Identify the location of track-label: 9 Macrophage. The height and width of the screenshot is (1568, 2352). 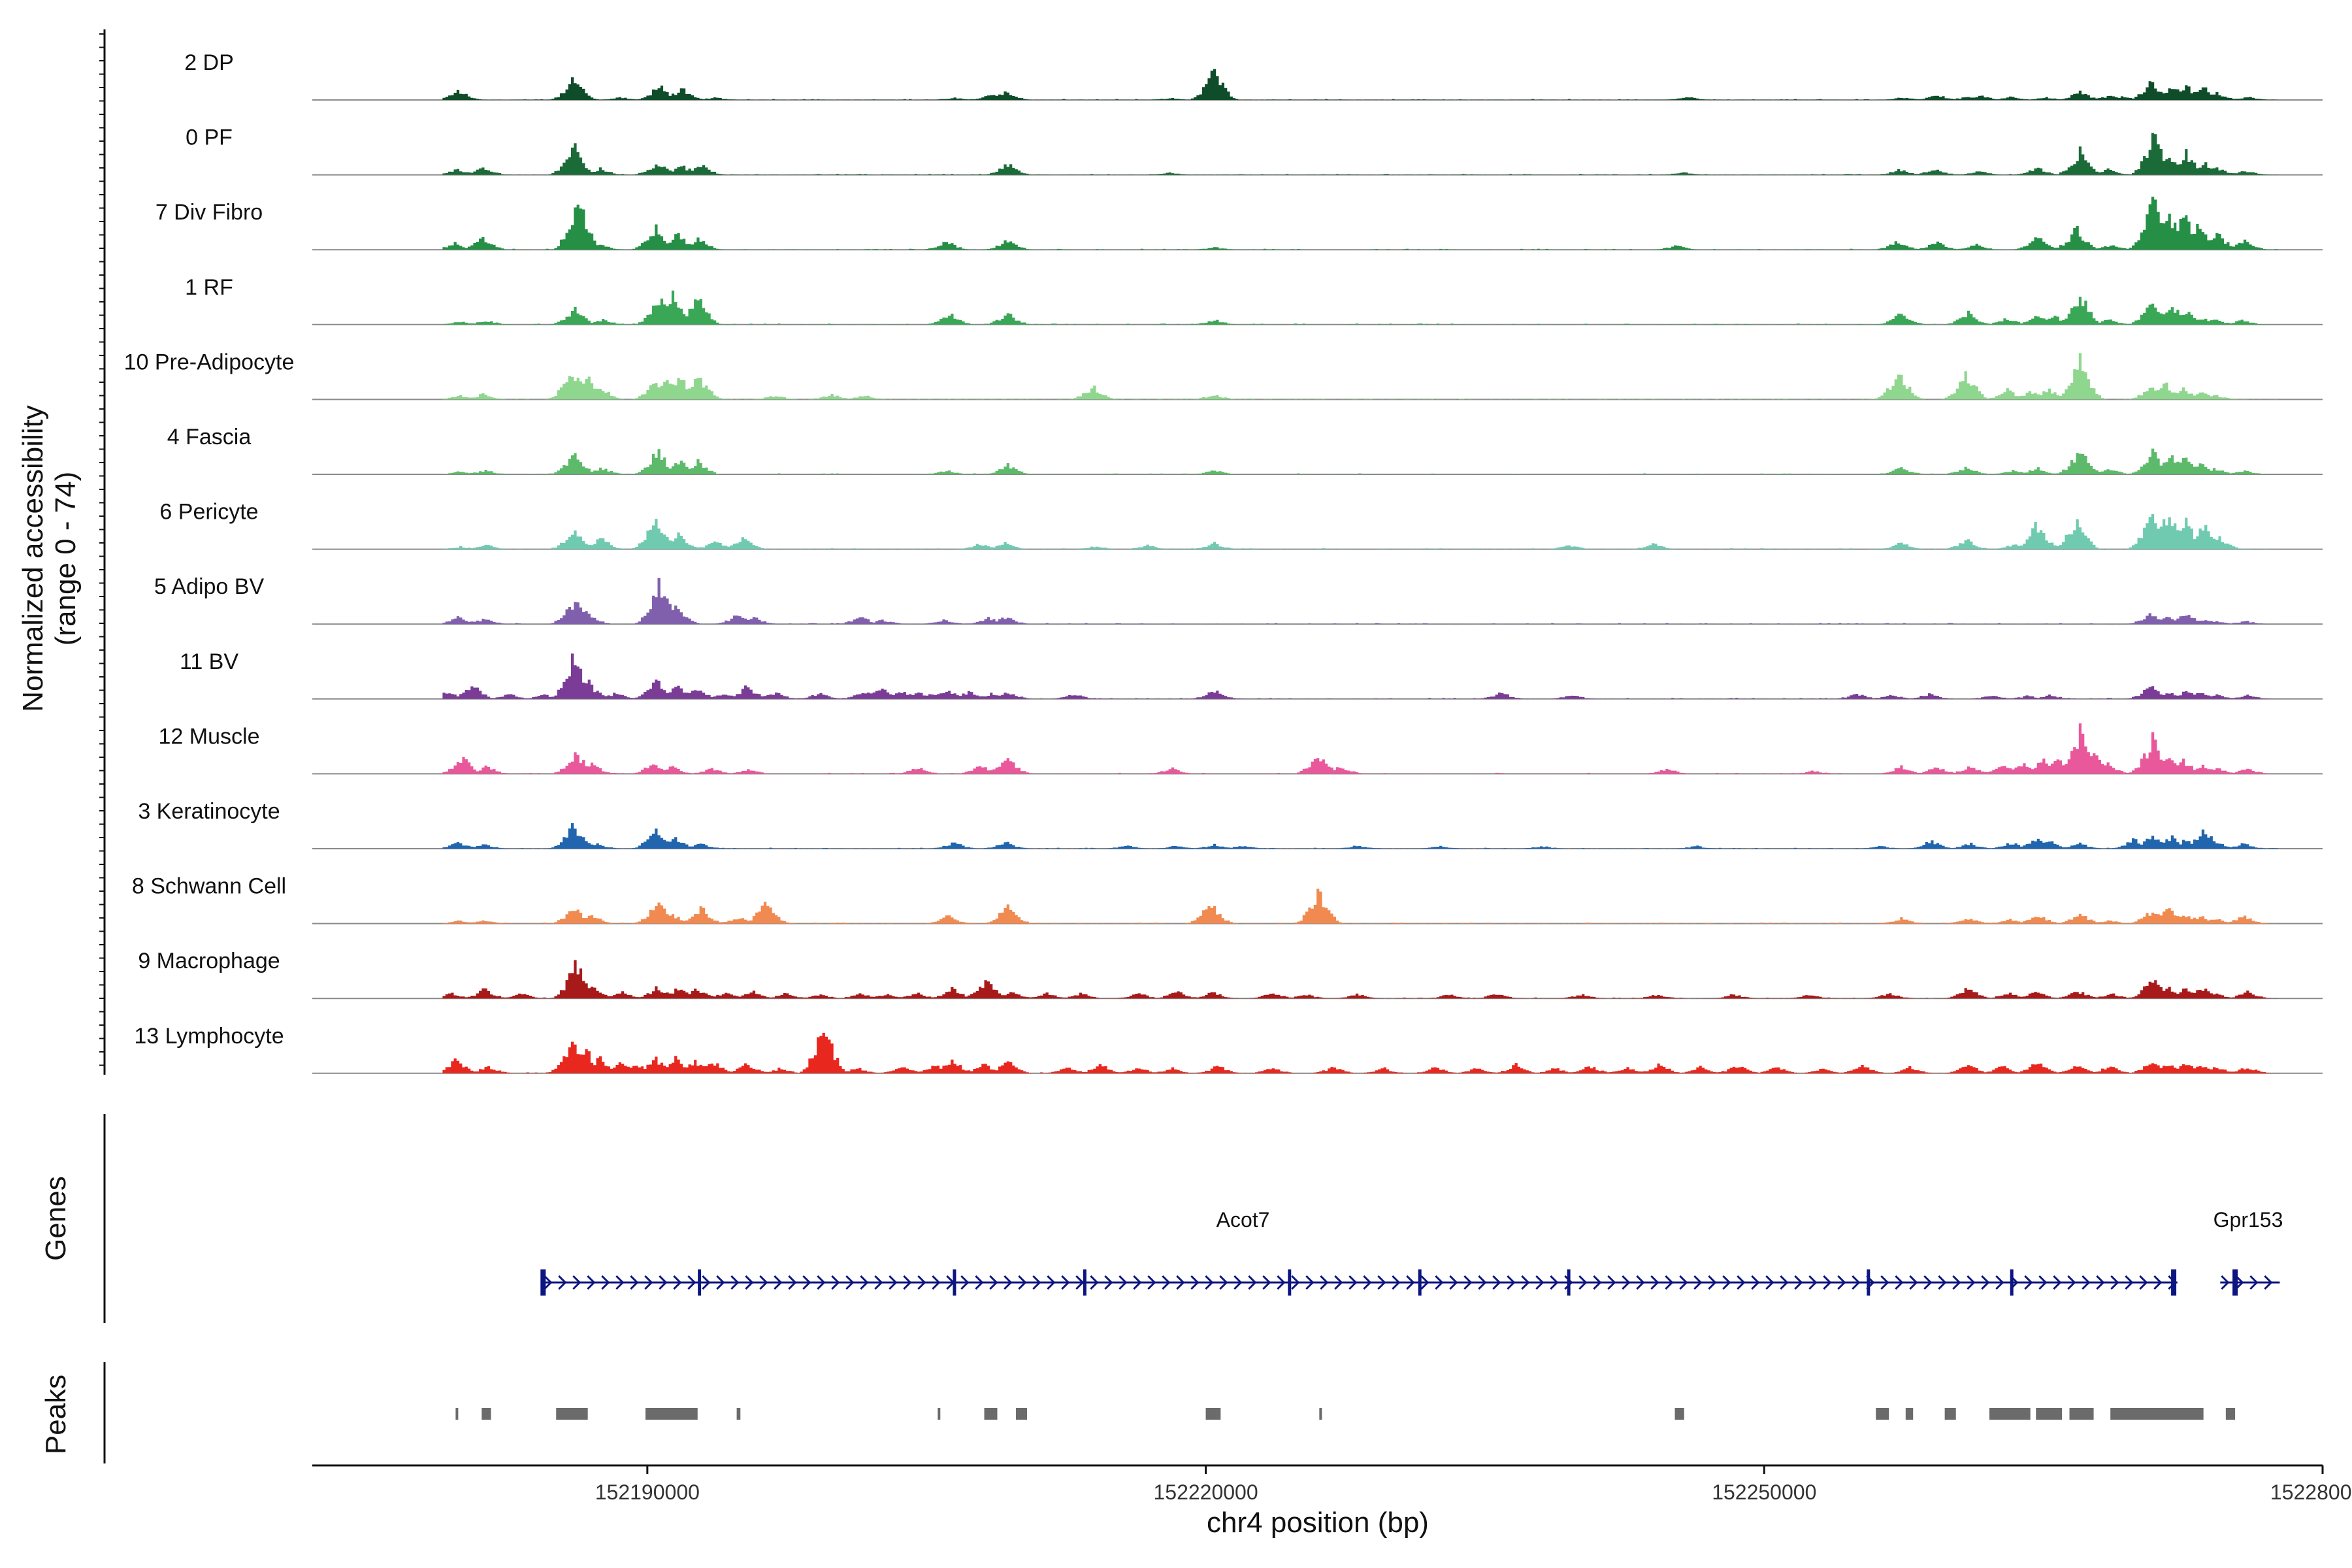
(209, 961).